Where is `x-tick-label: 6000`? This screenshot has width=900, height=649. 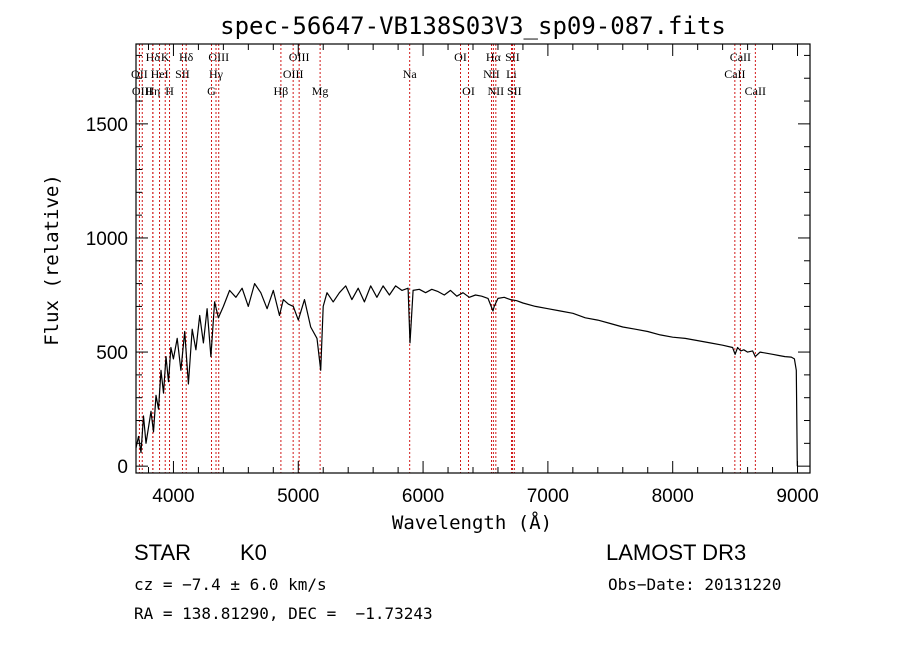
x-tick-label: 6000 is located at coordinates (423, 496).